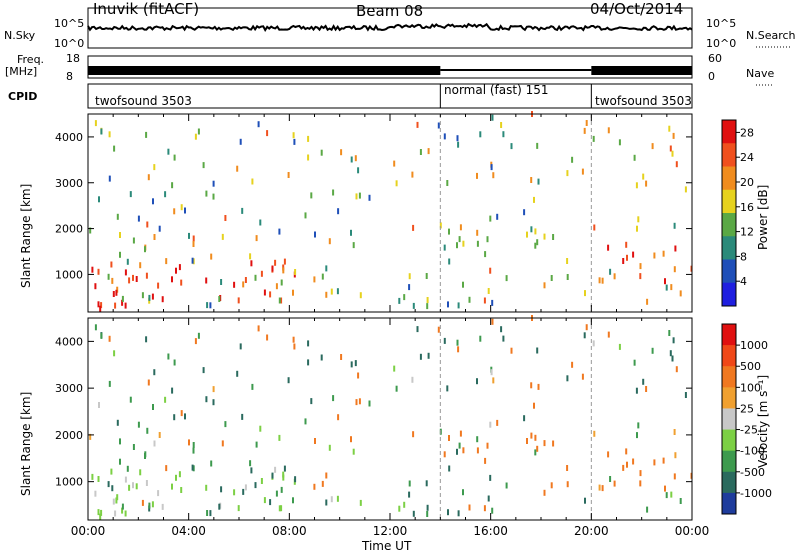 The image size is (800, 554). What do you see at coordinates (69, 341) in the screenshot?
I see `velocity-ytick-label: 4000` at bounding box center [69, 341].